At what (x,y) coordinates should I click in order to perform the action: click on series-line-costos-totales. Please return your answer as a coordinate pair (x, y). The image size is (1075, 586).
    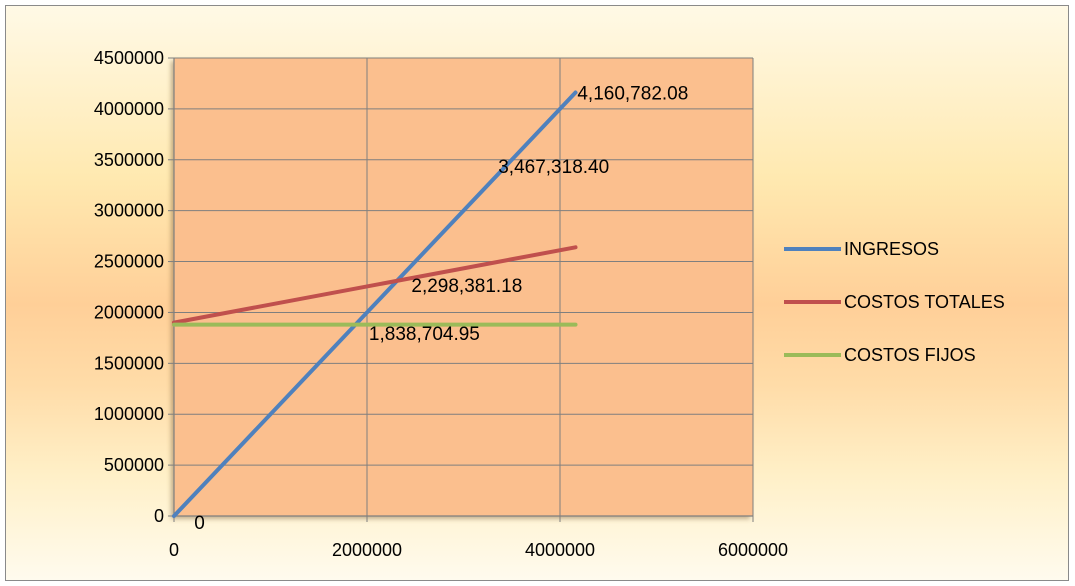
    Looking at the image, I should click on (375, 285).